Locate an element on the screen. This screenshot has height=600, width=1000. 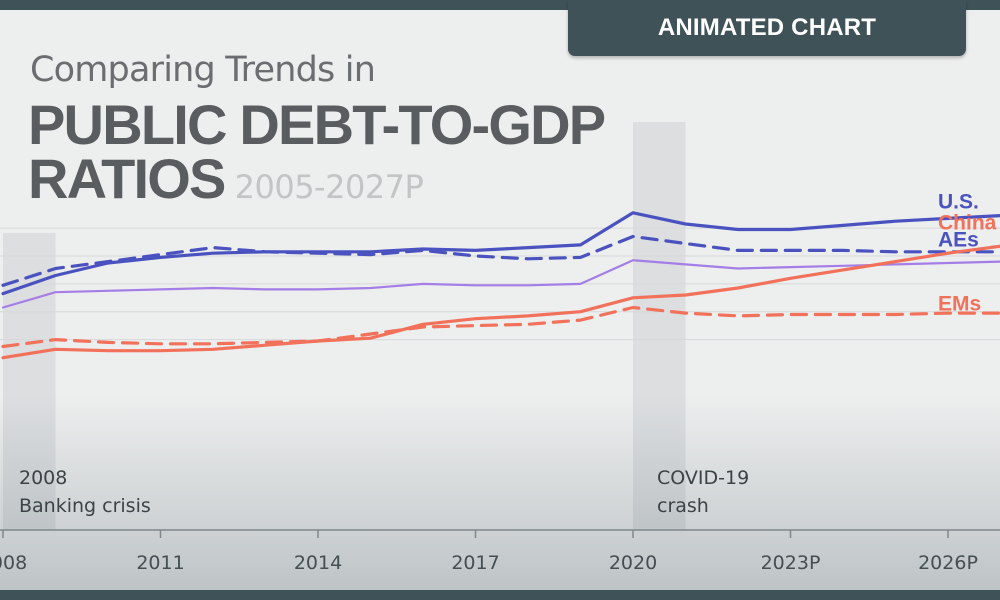
series-line-world is located at coordinates (500, 284).